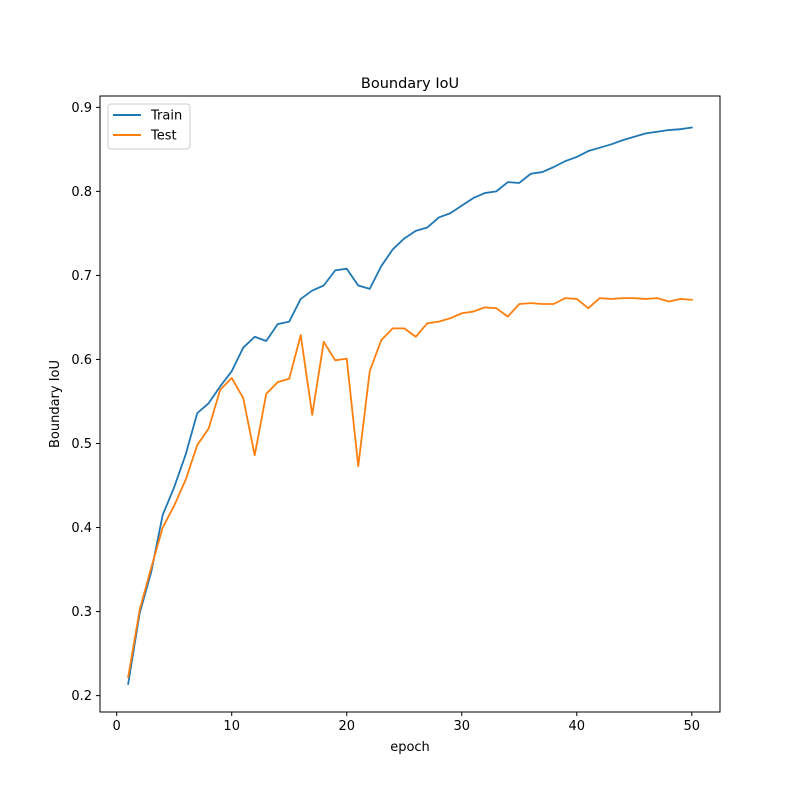  I want to click on x-tick-label: 50, so click(692, 726).